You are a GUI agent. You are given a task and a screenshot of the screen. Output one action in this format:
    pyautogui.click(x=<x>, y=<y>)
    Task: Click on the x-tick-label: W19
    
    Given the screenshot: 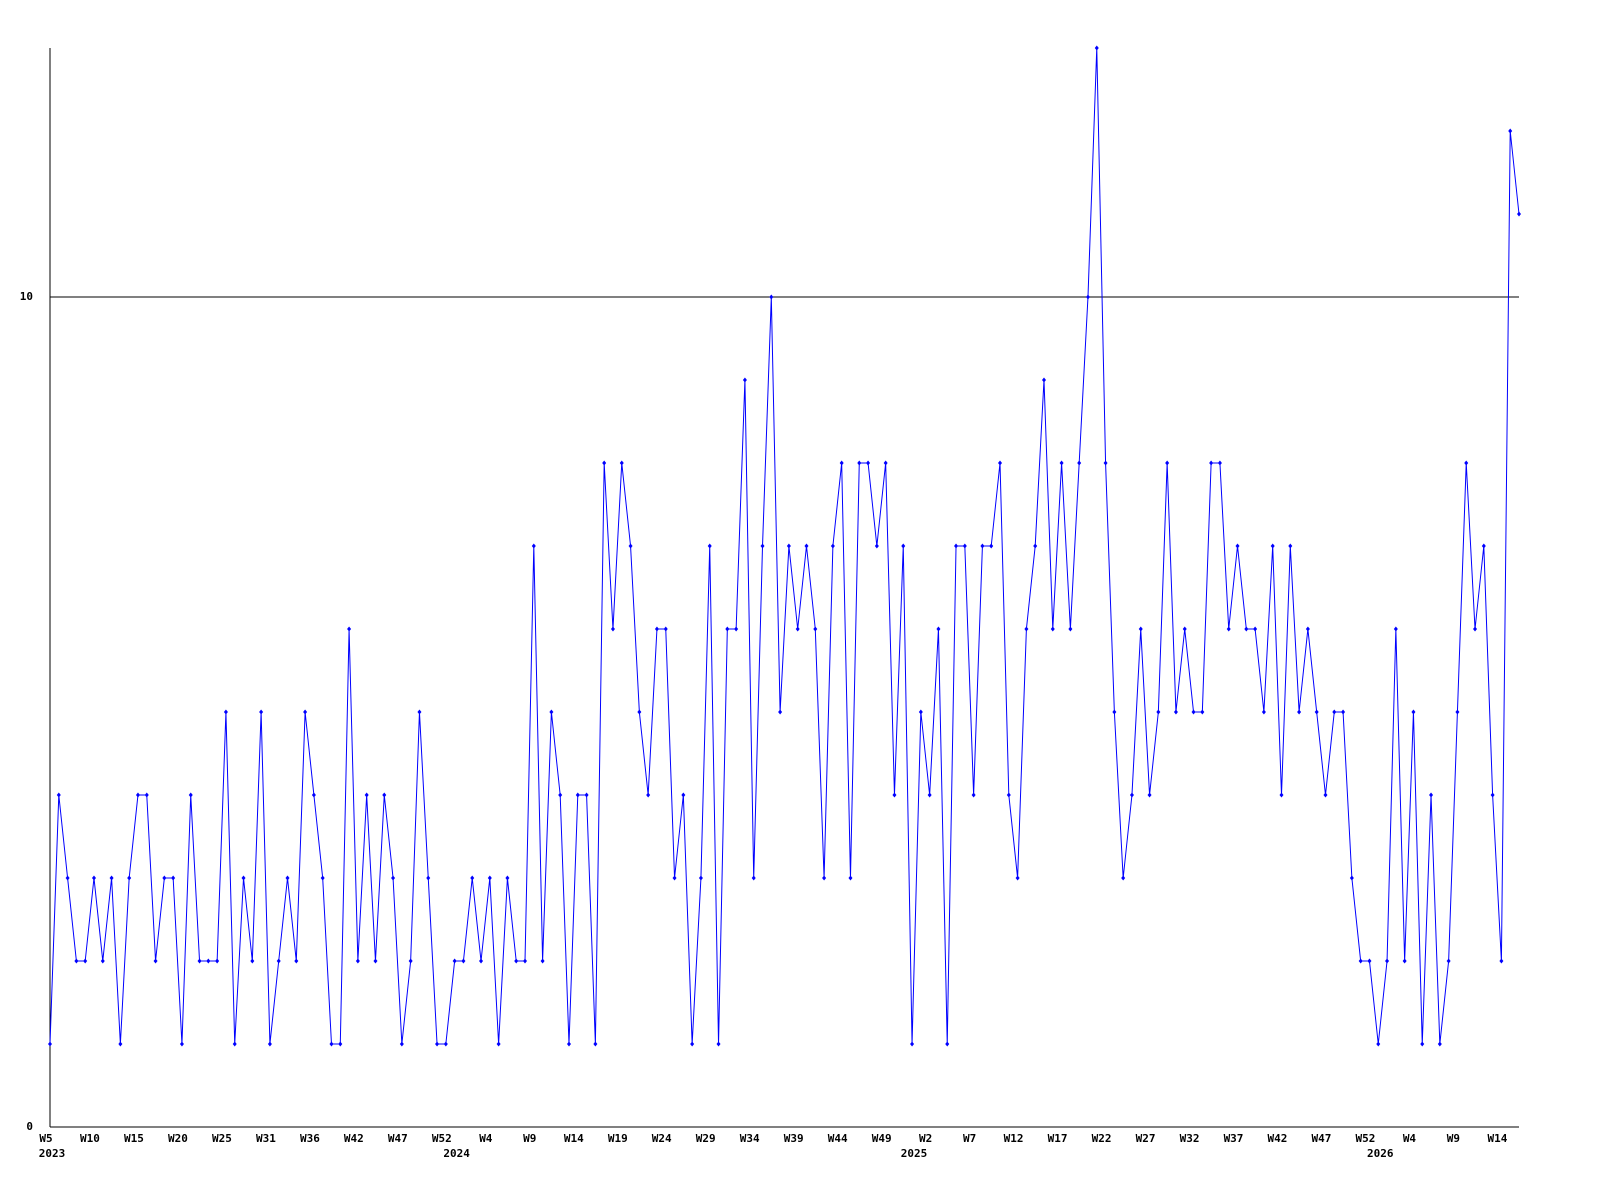 What is the action you would take?
    pyautogui.click(x=618, y=1138)
    